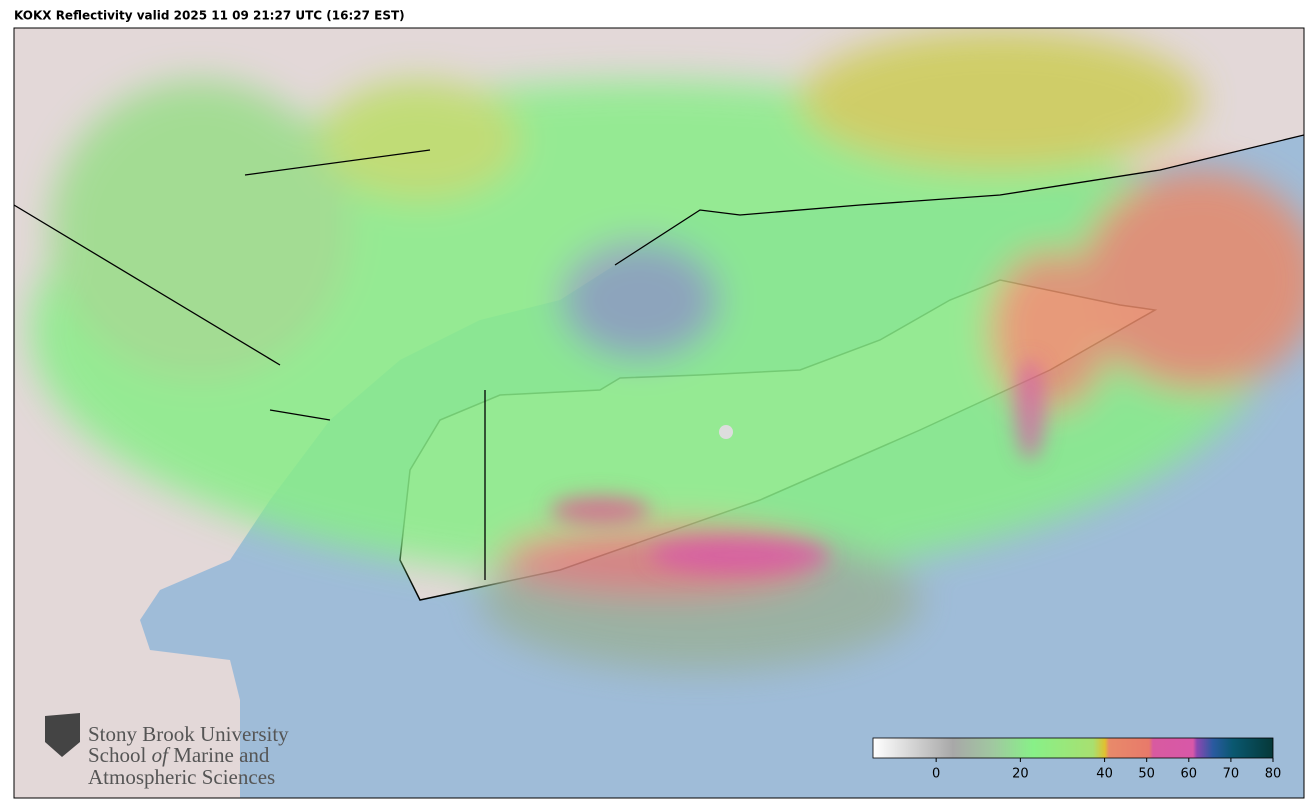 This screenshot has height=811, width=1316. I want to click on logo-line: School of Marine and, so click(179, 755).